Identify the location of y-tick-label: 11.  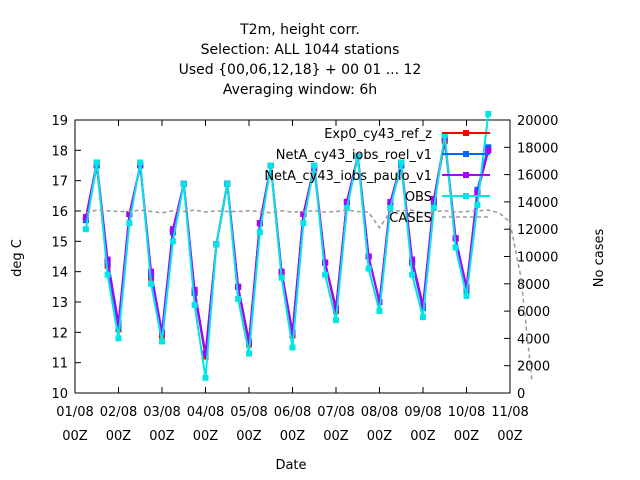
(59, 364).